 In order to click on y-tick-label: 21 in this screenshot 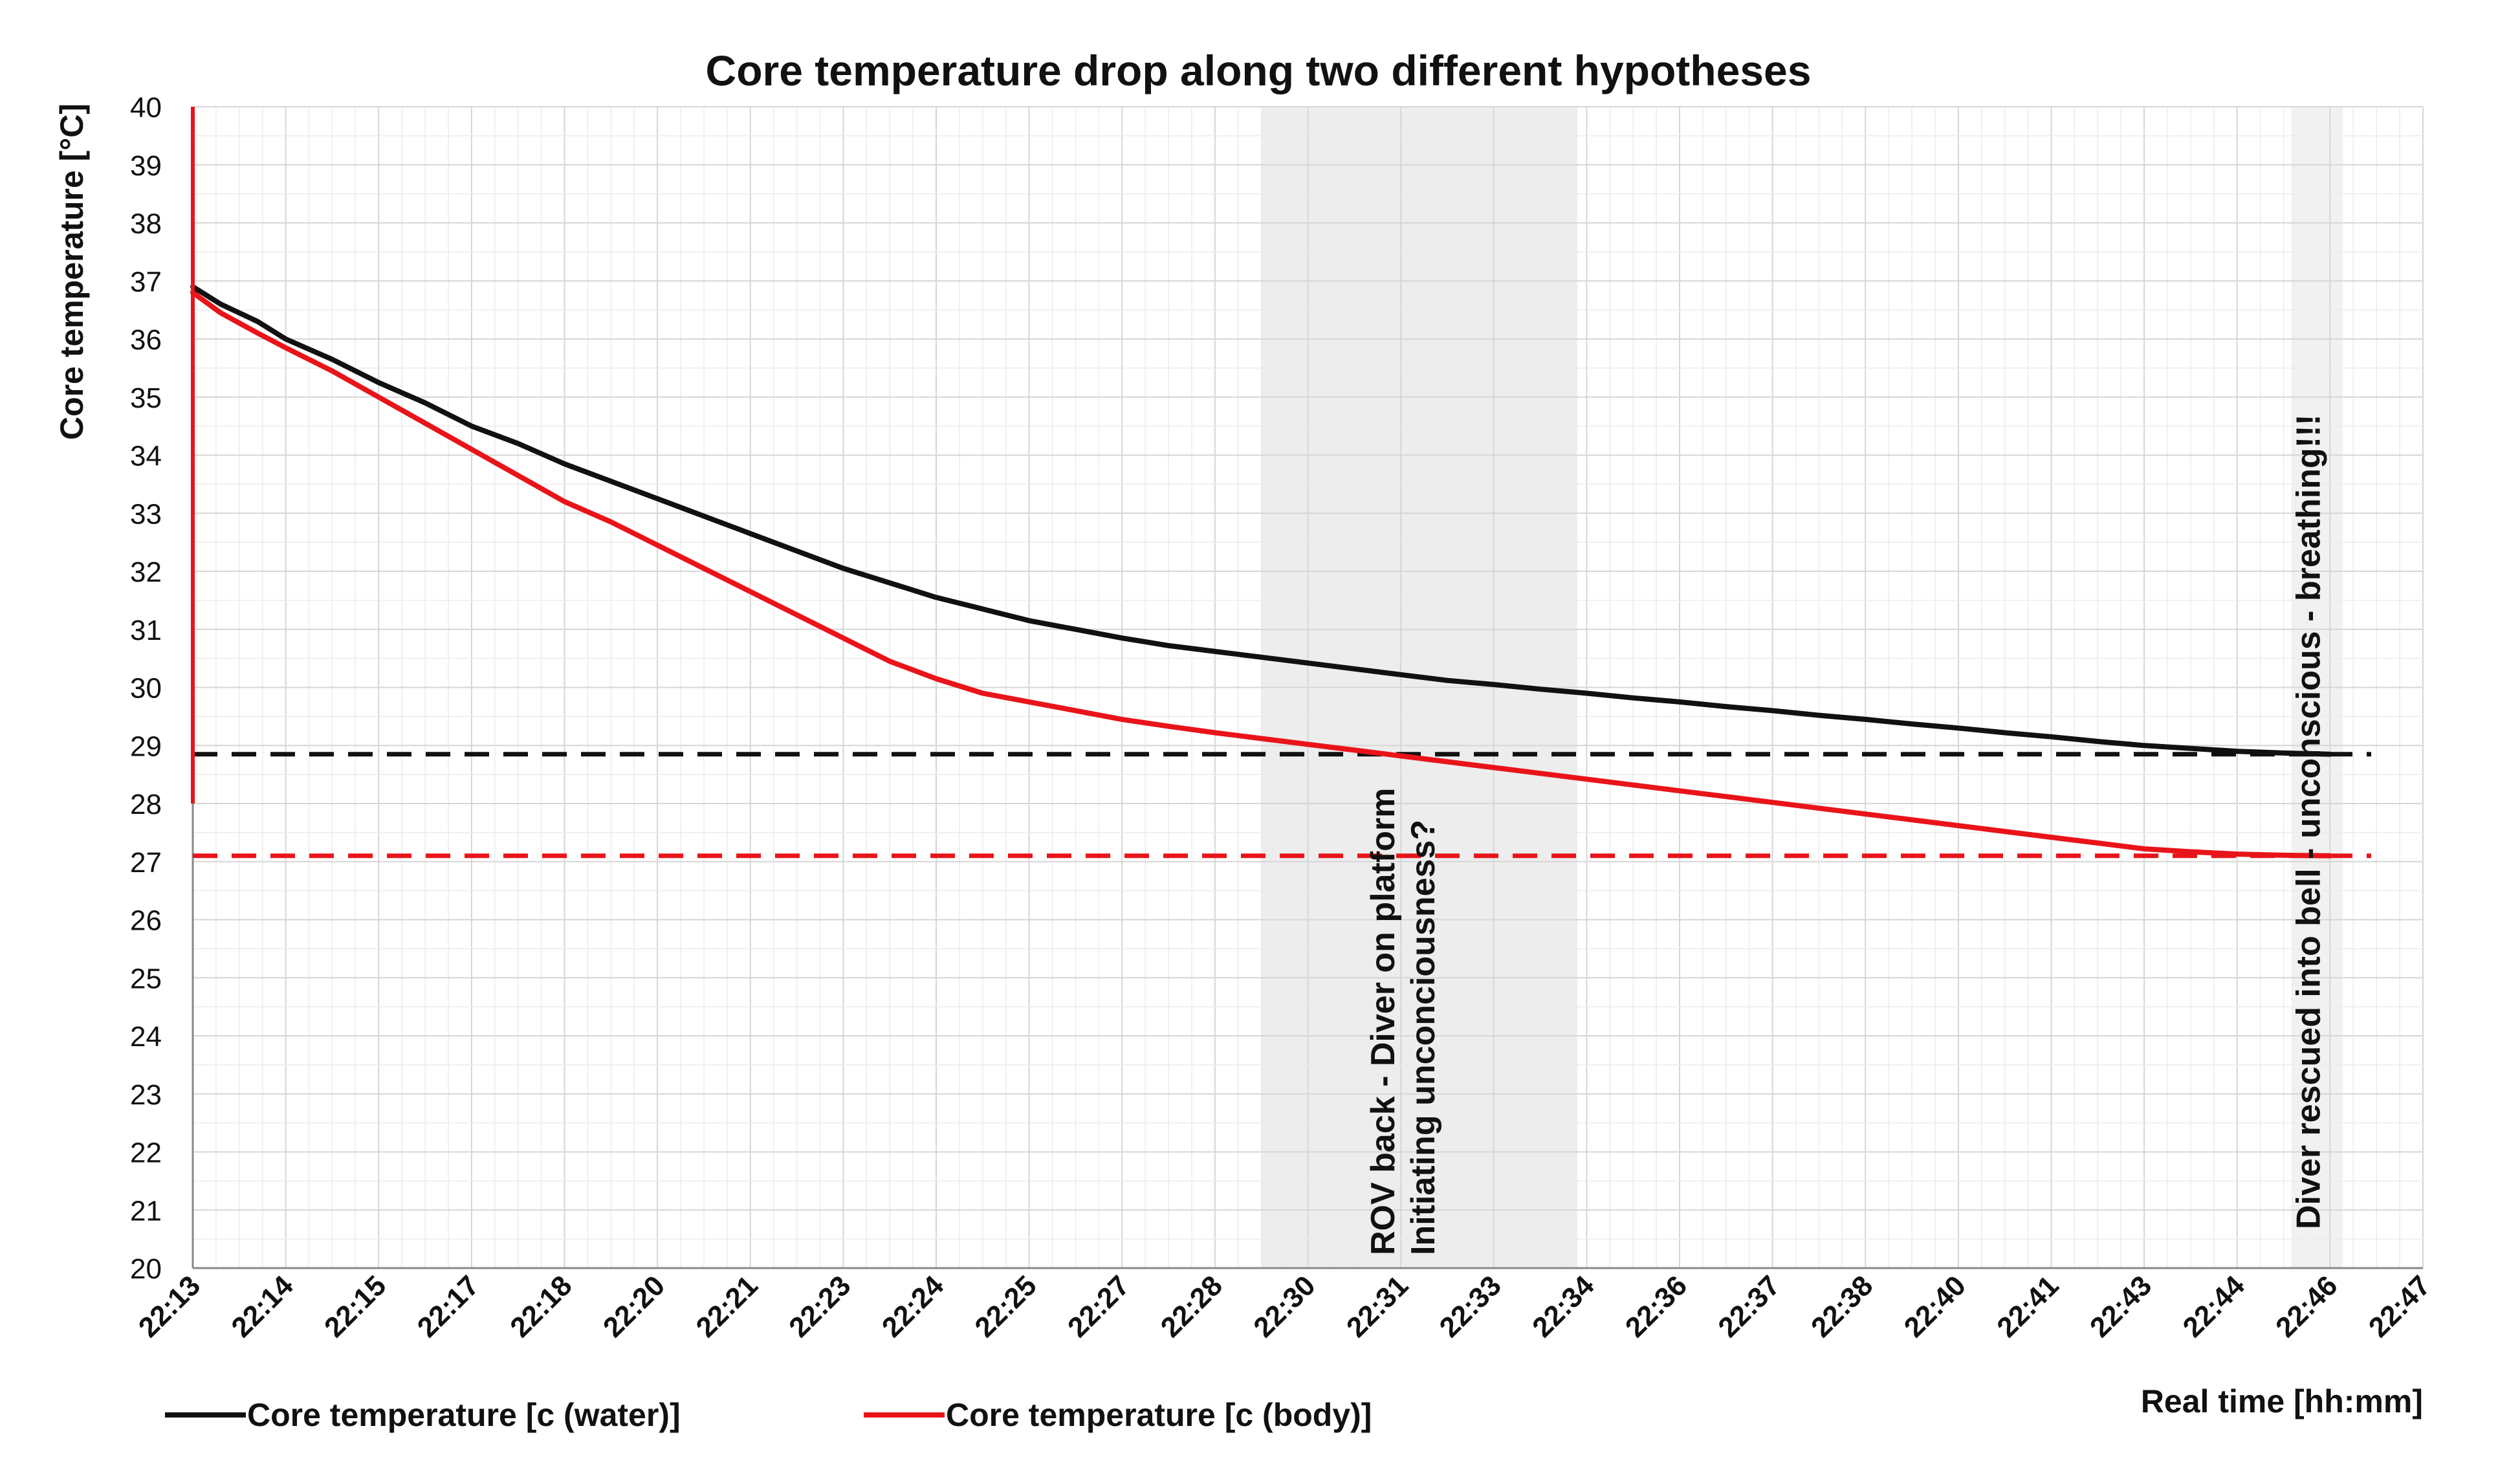, I will do `click(146, 1211)`.